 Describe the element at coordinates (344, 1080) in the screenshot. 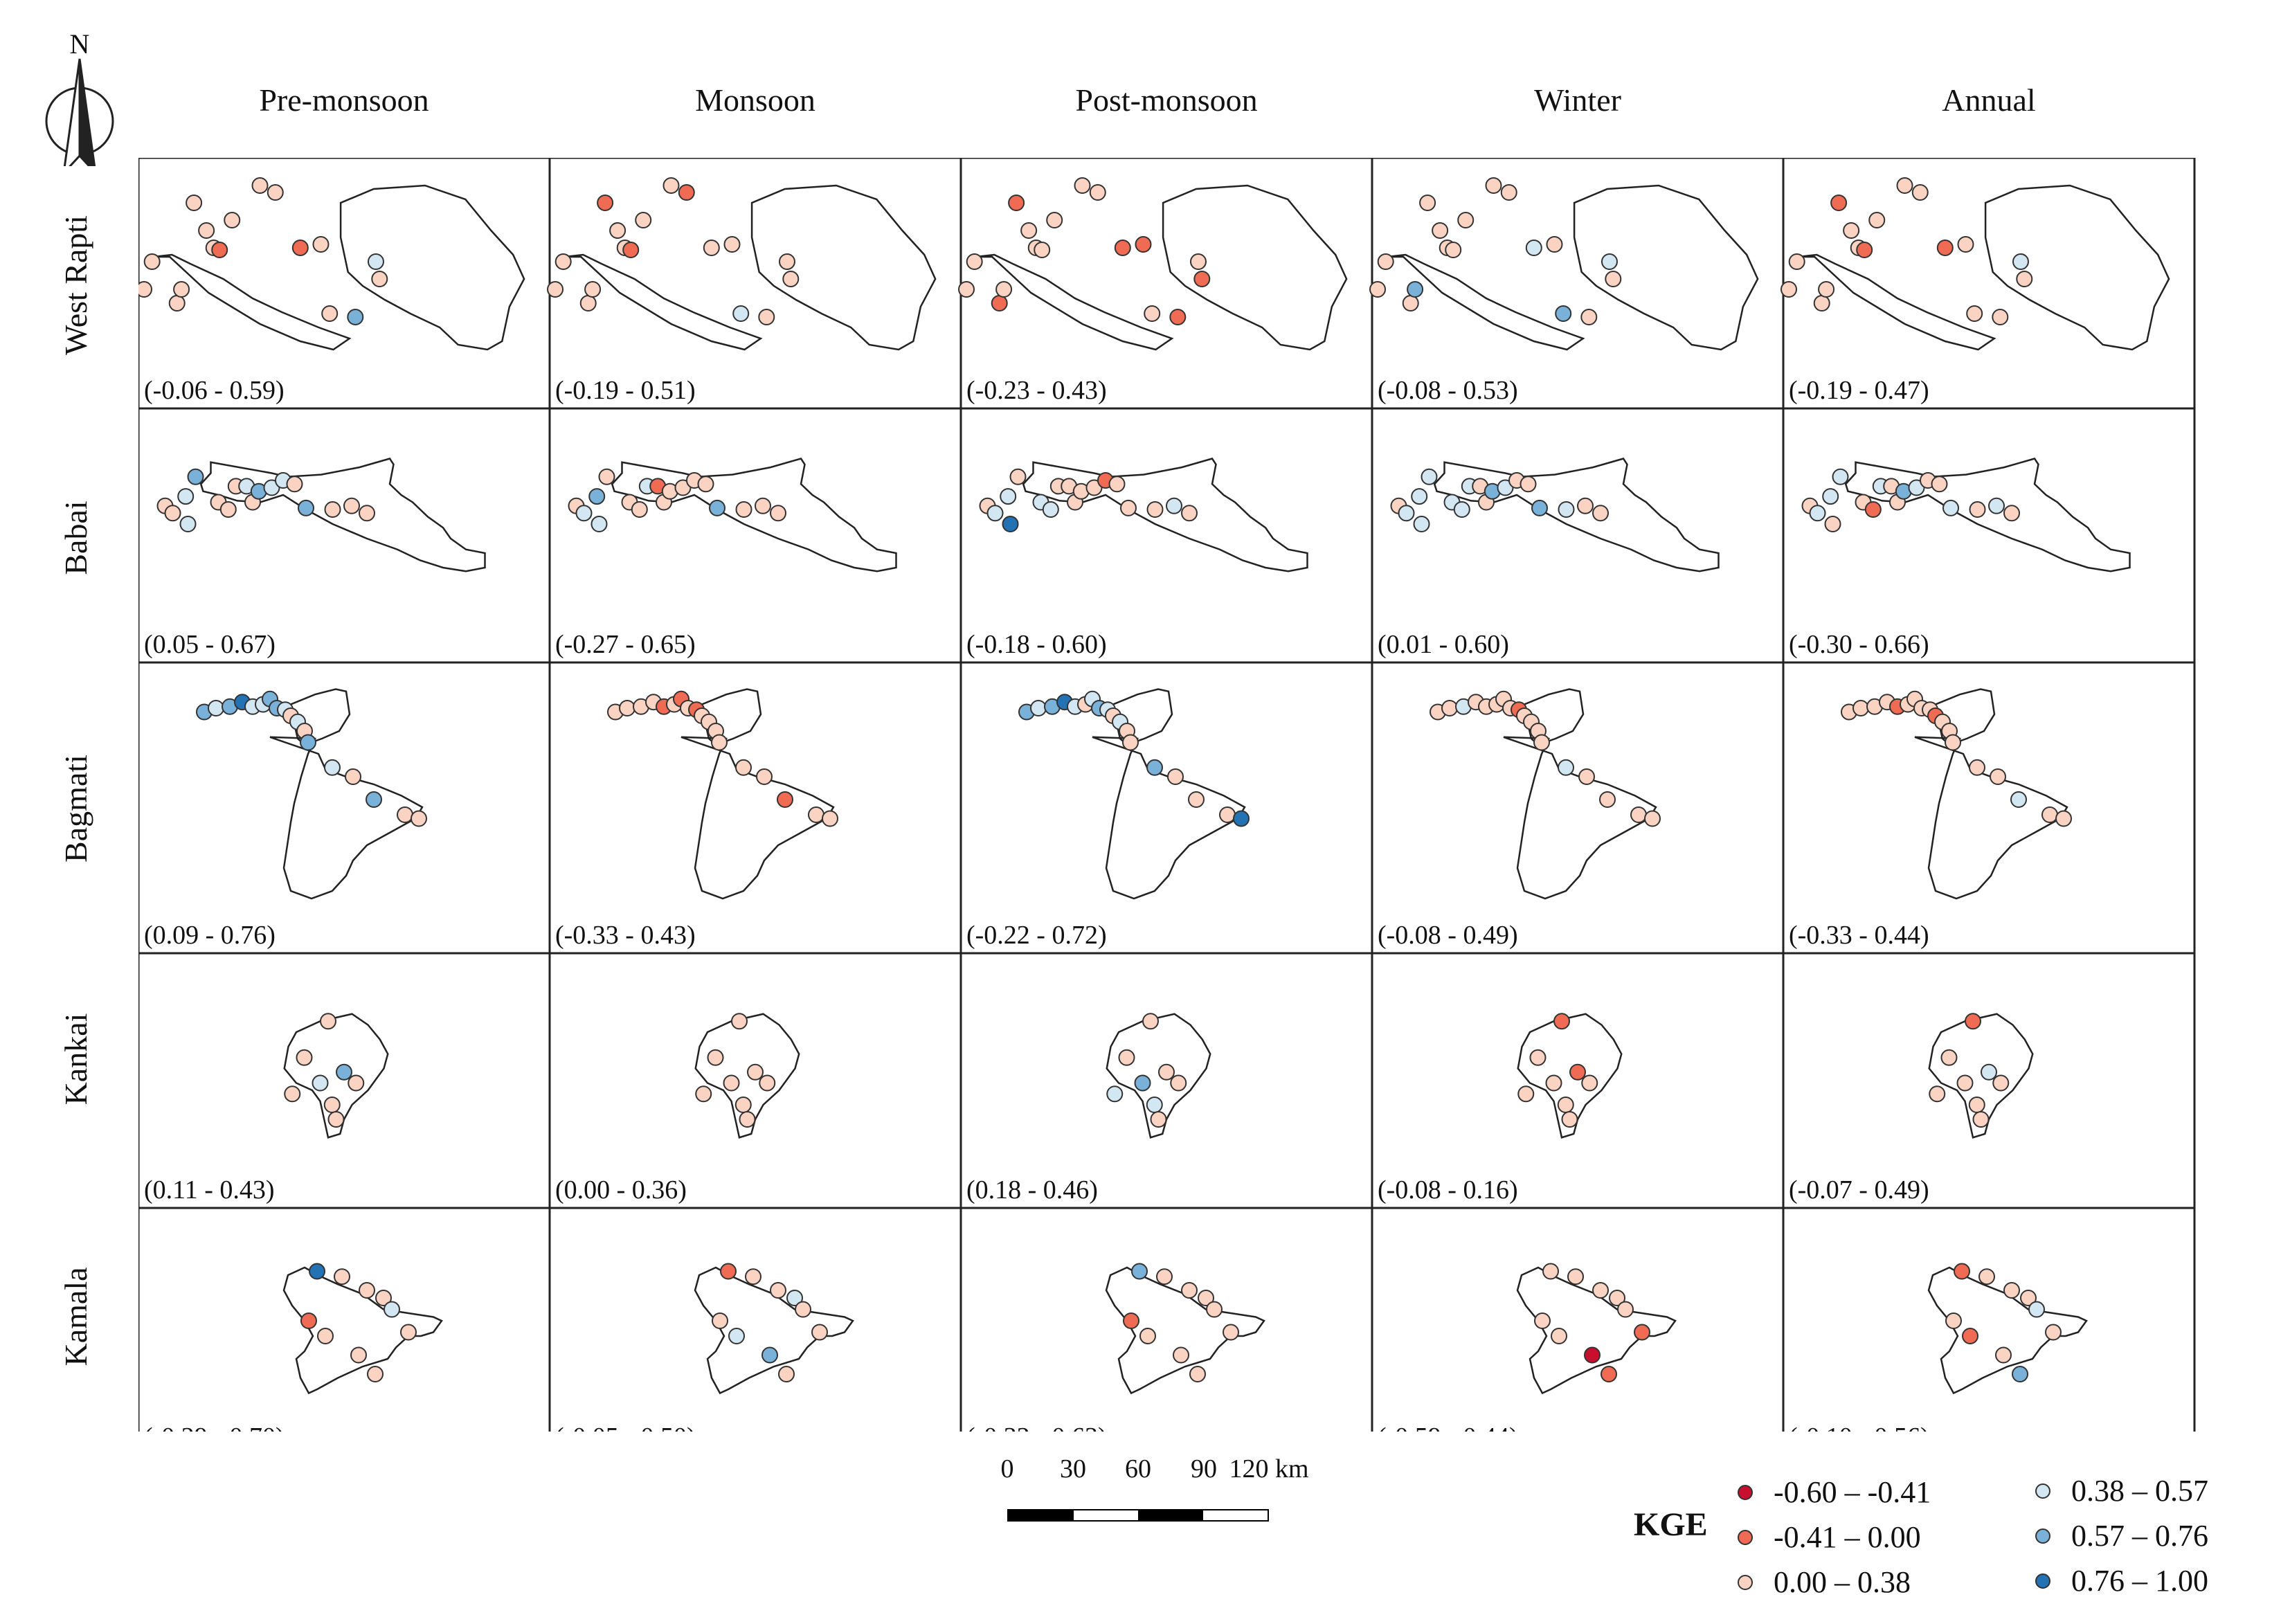

I see `panel-kankai-pre-monsoon: (0.11 - 0.43)` at that location.